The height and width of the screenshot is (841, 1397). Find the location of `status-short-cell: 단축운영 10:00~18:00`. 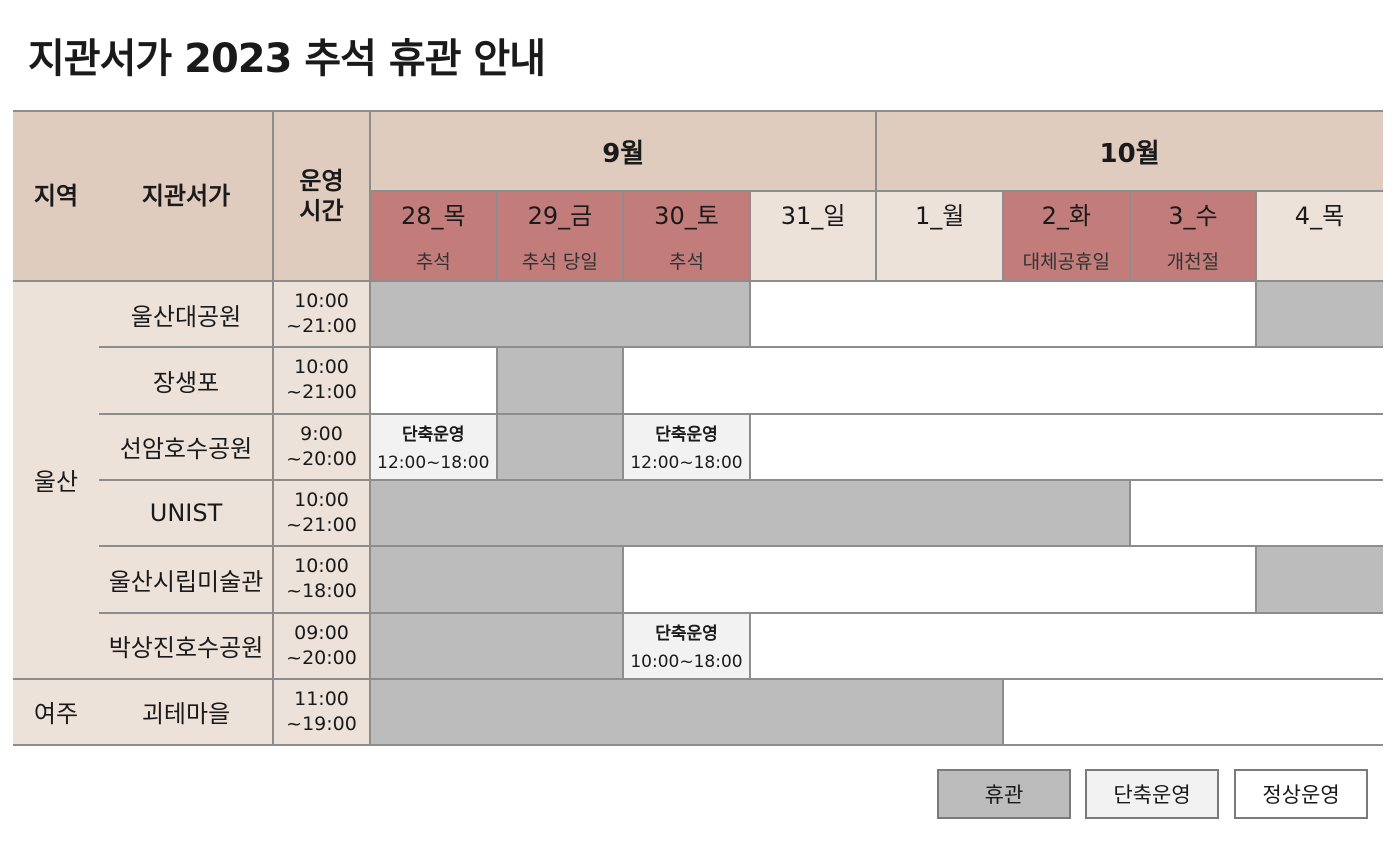

status-short-cell: 단축운영 10:00~18:00 is located at coordinates (686, 645).